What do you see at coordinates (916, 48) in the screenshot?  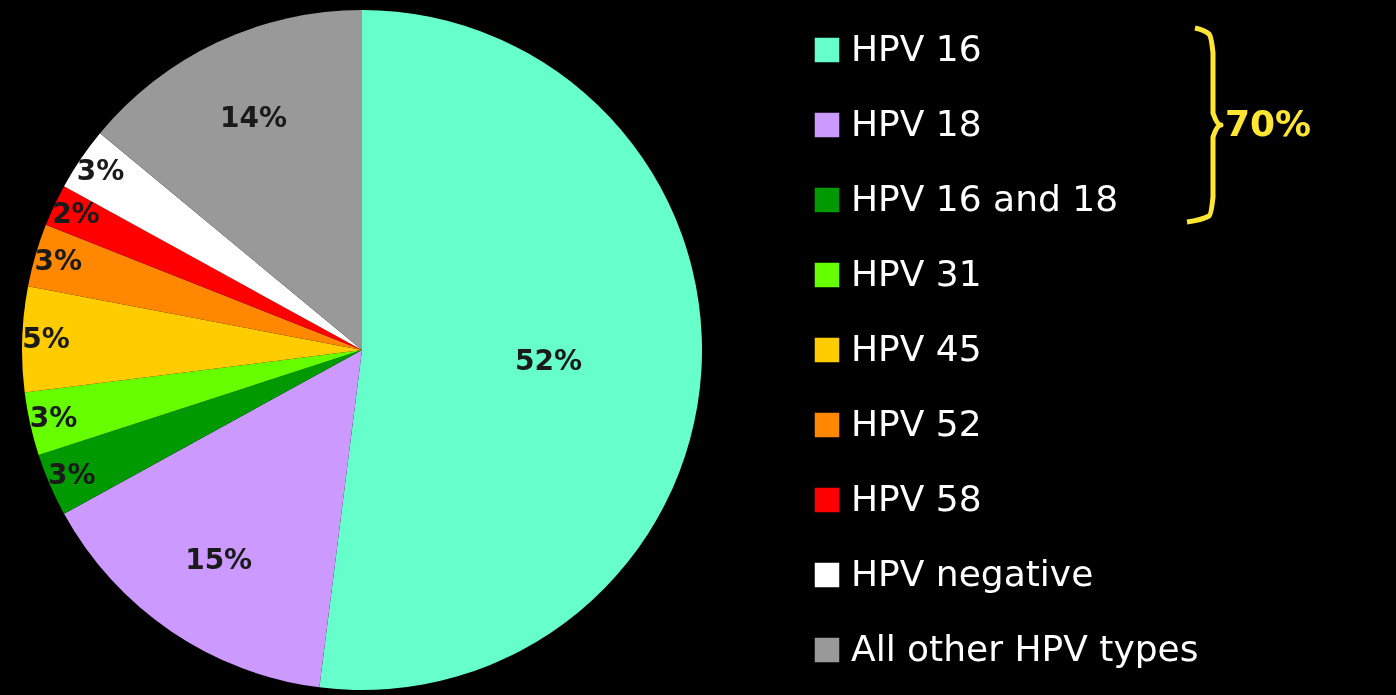 I see `legend-label: HPV 16` at bounding box center [916, 48].